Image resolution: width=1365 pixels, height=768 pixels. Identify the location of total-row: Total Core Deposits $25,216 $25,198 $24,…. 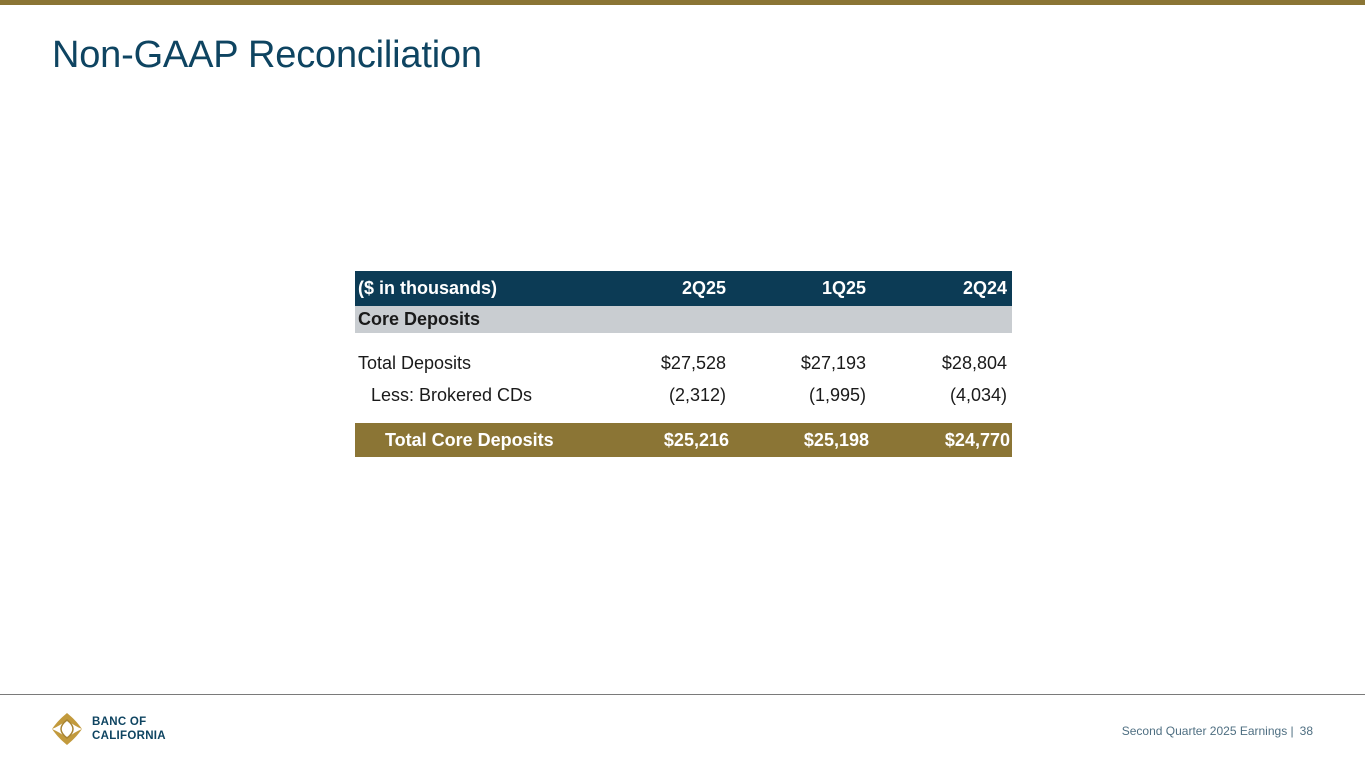
(683, 440).